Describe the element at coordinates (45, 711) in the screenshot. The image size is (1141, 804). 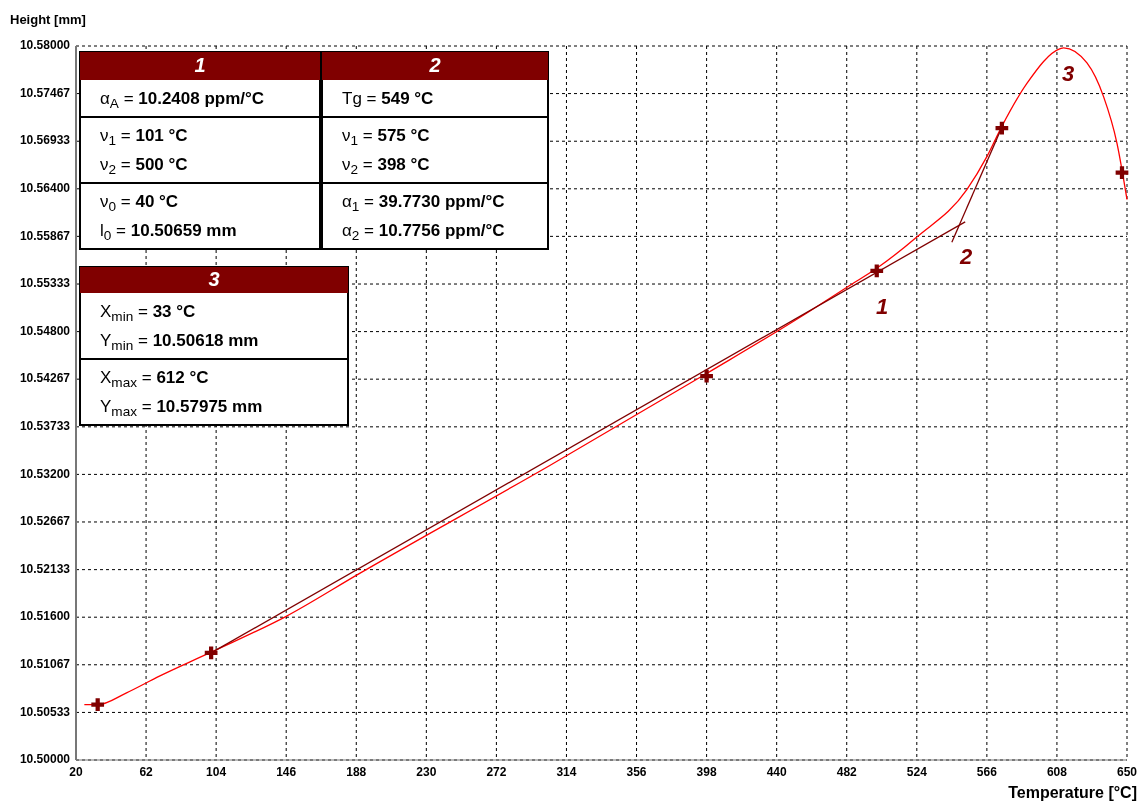
I see `y-tick-label: 10.50533` at that location.